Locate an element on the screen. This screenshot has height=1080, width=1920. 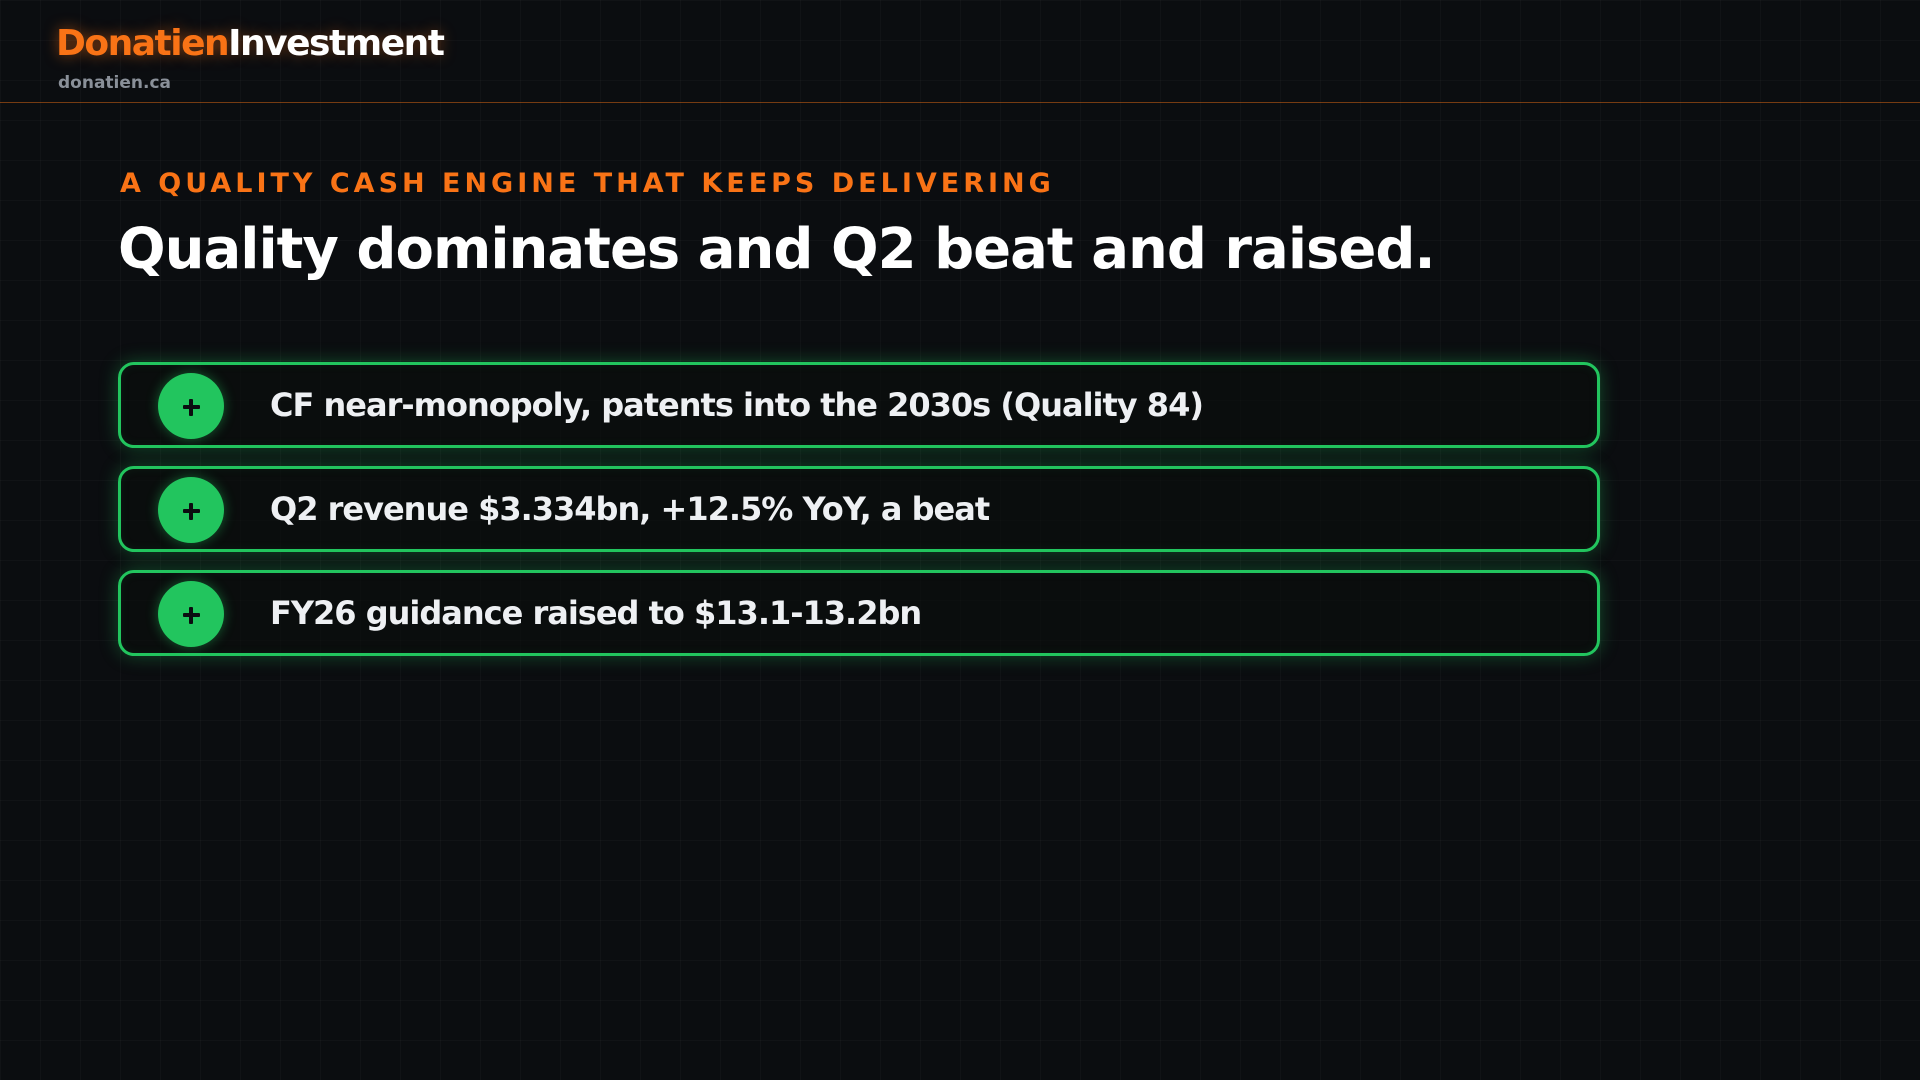
key-point-card: FY26 guidance raised to $13.1-13.2bn is located at coordinates (859, 613).